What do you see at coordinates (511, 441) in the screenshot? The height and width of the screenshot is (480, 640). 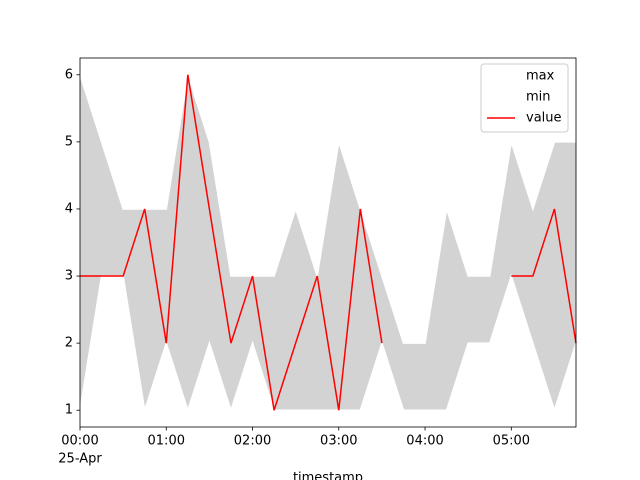 I see `x-tick-label: 05:00` at bounding box center [511, 441].